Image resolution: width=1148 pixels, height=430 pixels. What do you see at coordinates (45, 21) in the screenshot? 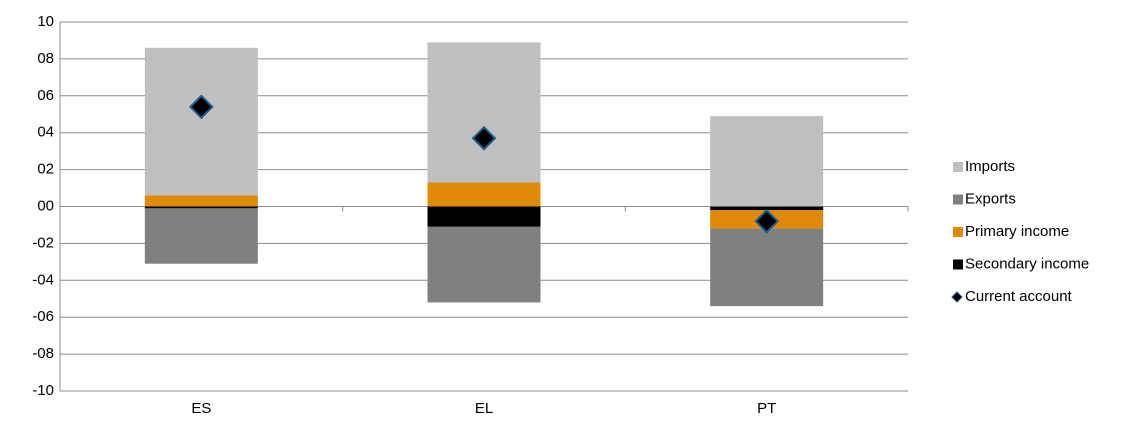
I see `y-tick-label: 10` at bounding box center [45, 21].